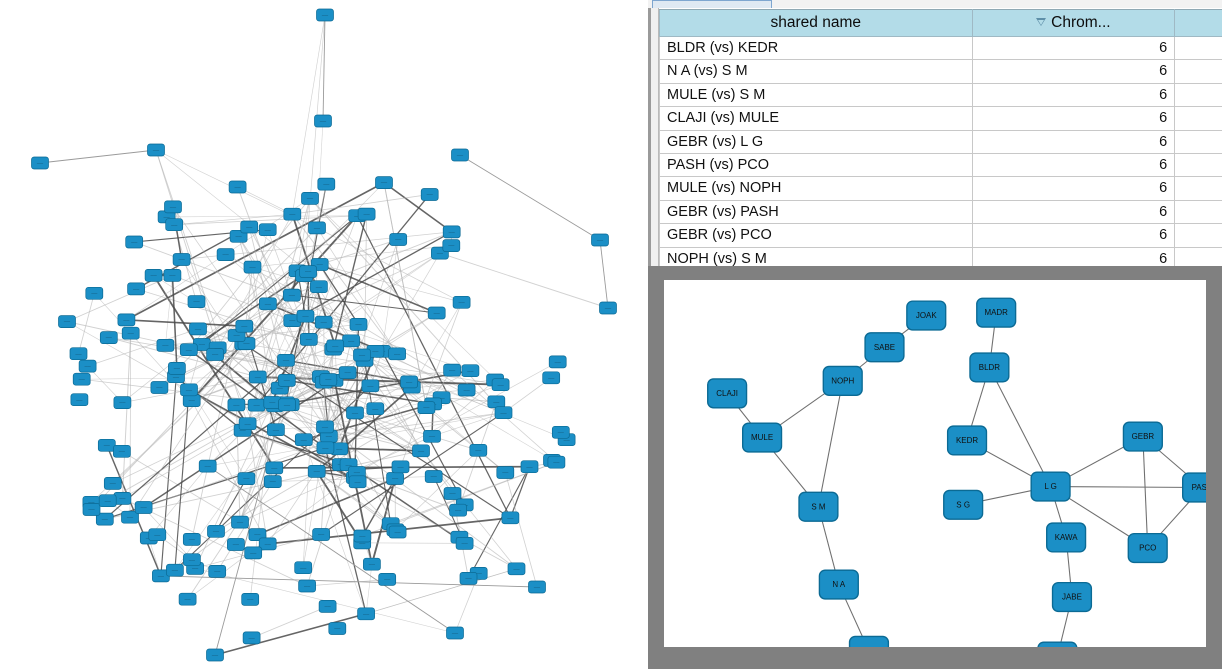 The width and height of the screenshot is (1222, 669). What do you see at coordinates (967, 440) in the screenshot?
I see `sub-network-node: KEDR` at bounding box center [967, 440].